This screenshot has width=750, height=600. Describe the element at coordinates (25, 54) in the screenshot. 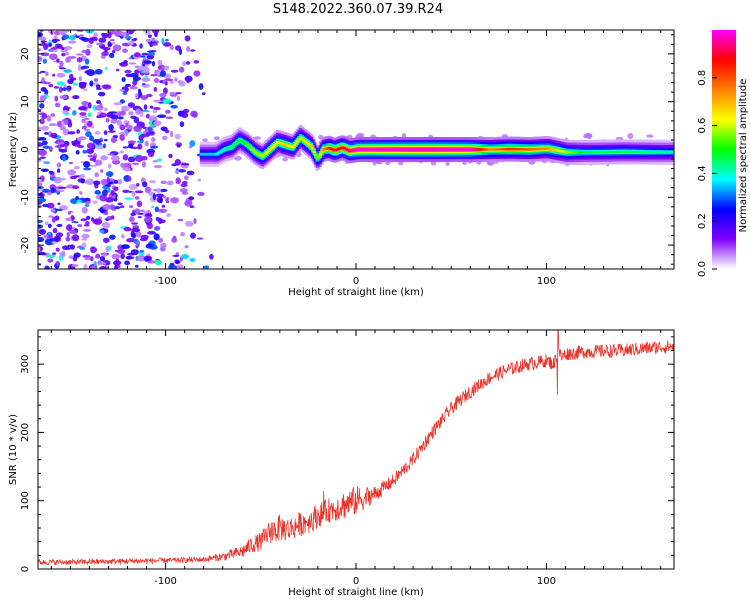

I see `y-tick-label: 20` at that location.